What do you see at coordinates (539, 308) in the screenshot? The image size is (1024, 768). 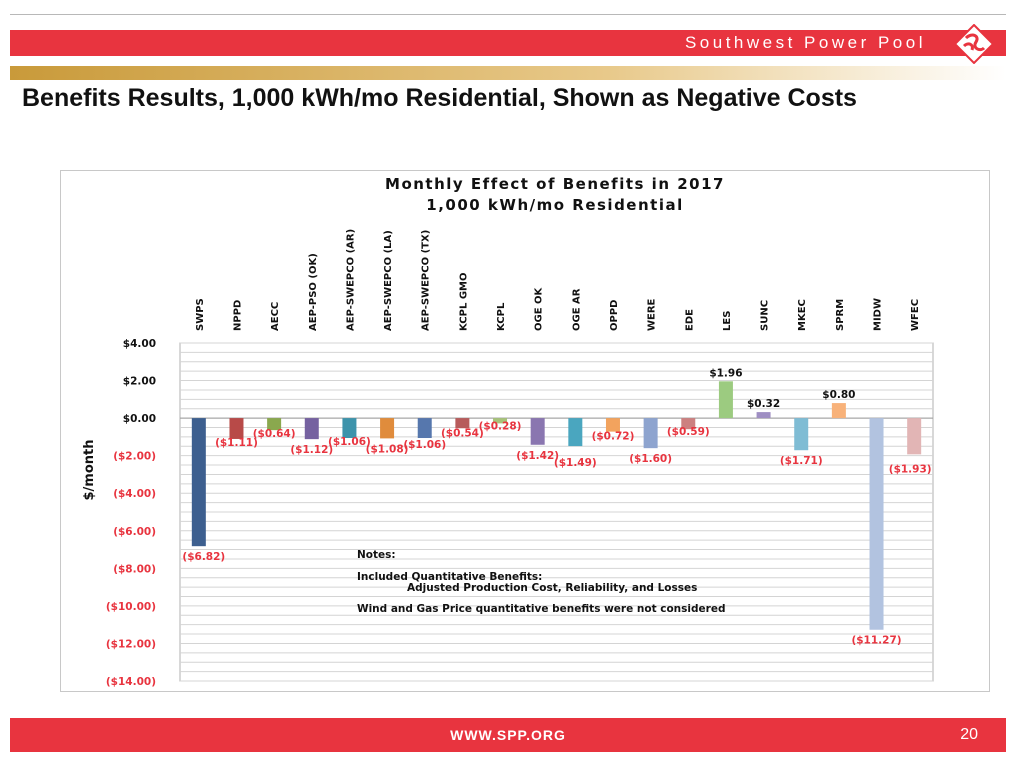 I see `category-label: OGE OK` at bounding box center [539, 308].